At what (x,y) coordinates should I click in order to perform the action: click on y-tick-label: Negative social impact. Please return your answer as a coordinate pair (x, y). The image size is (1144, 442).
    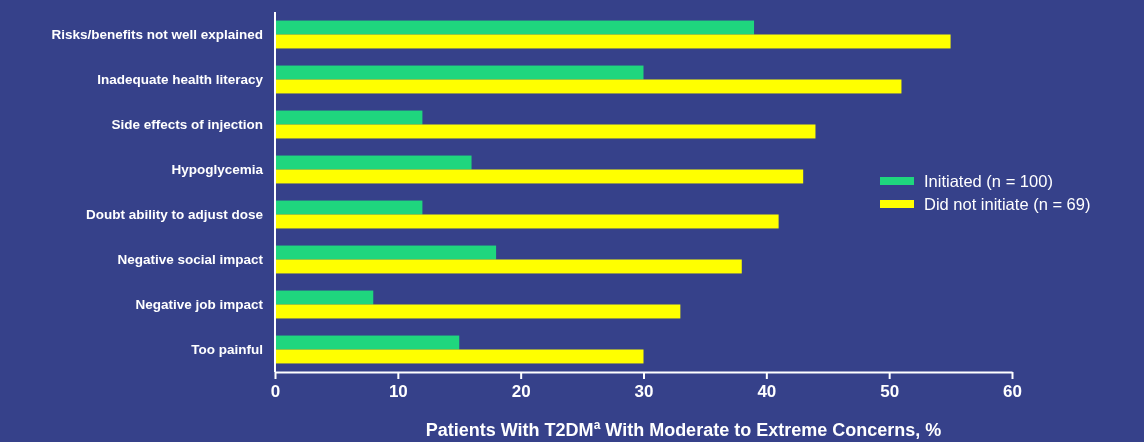
    Looking at the image, I should click on (190, 259).